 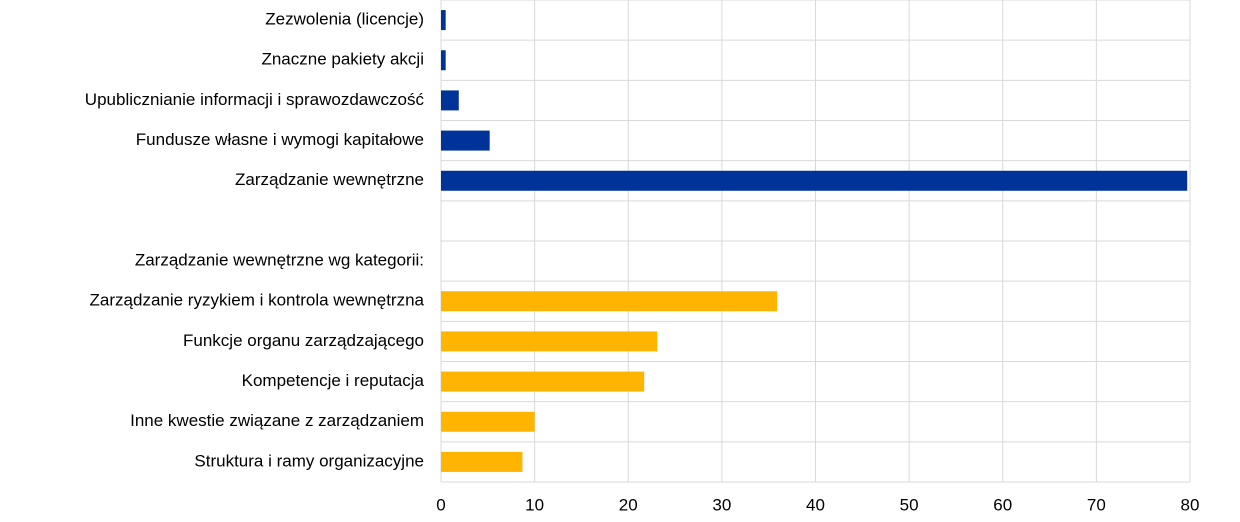 What do you see at coordinates (1190, 504) in the screenshot?
I see `x-tick-label: 80` at bounding box center [1190, 504].